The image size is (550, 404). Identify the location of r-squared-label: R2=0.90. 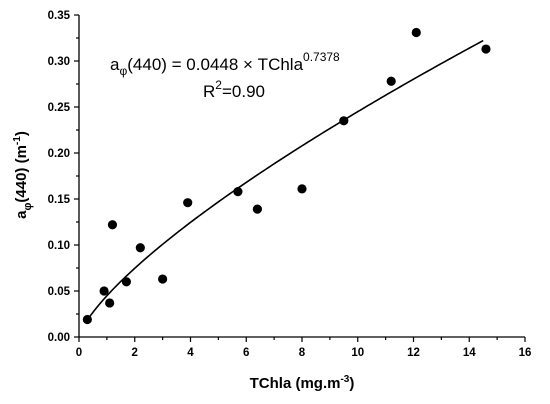
(234, 89).